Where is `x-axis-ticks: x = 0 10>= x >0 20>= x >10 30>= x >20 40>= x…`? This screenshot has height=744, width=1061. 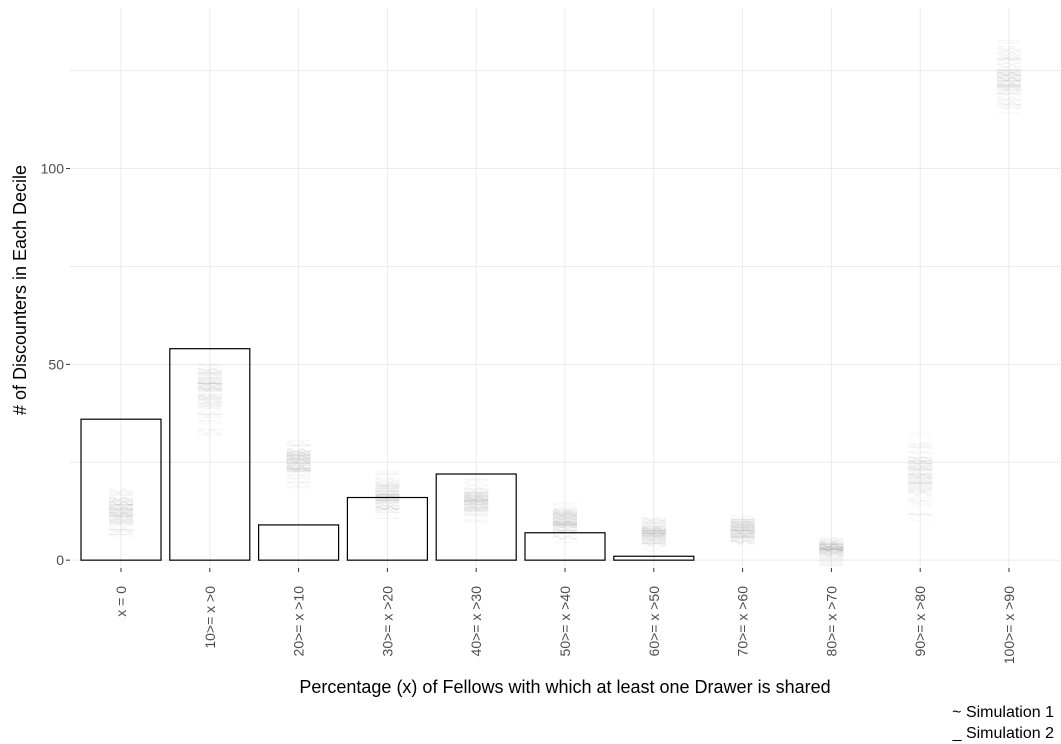
x-axis-ticks: x = 0 10>= x >0 20>= x >10 30>= x >20 40>= x… is located at coordinates (565, 616).